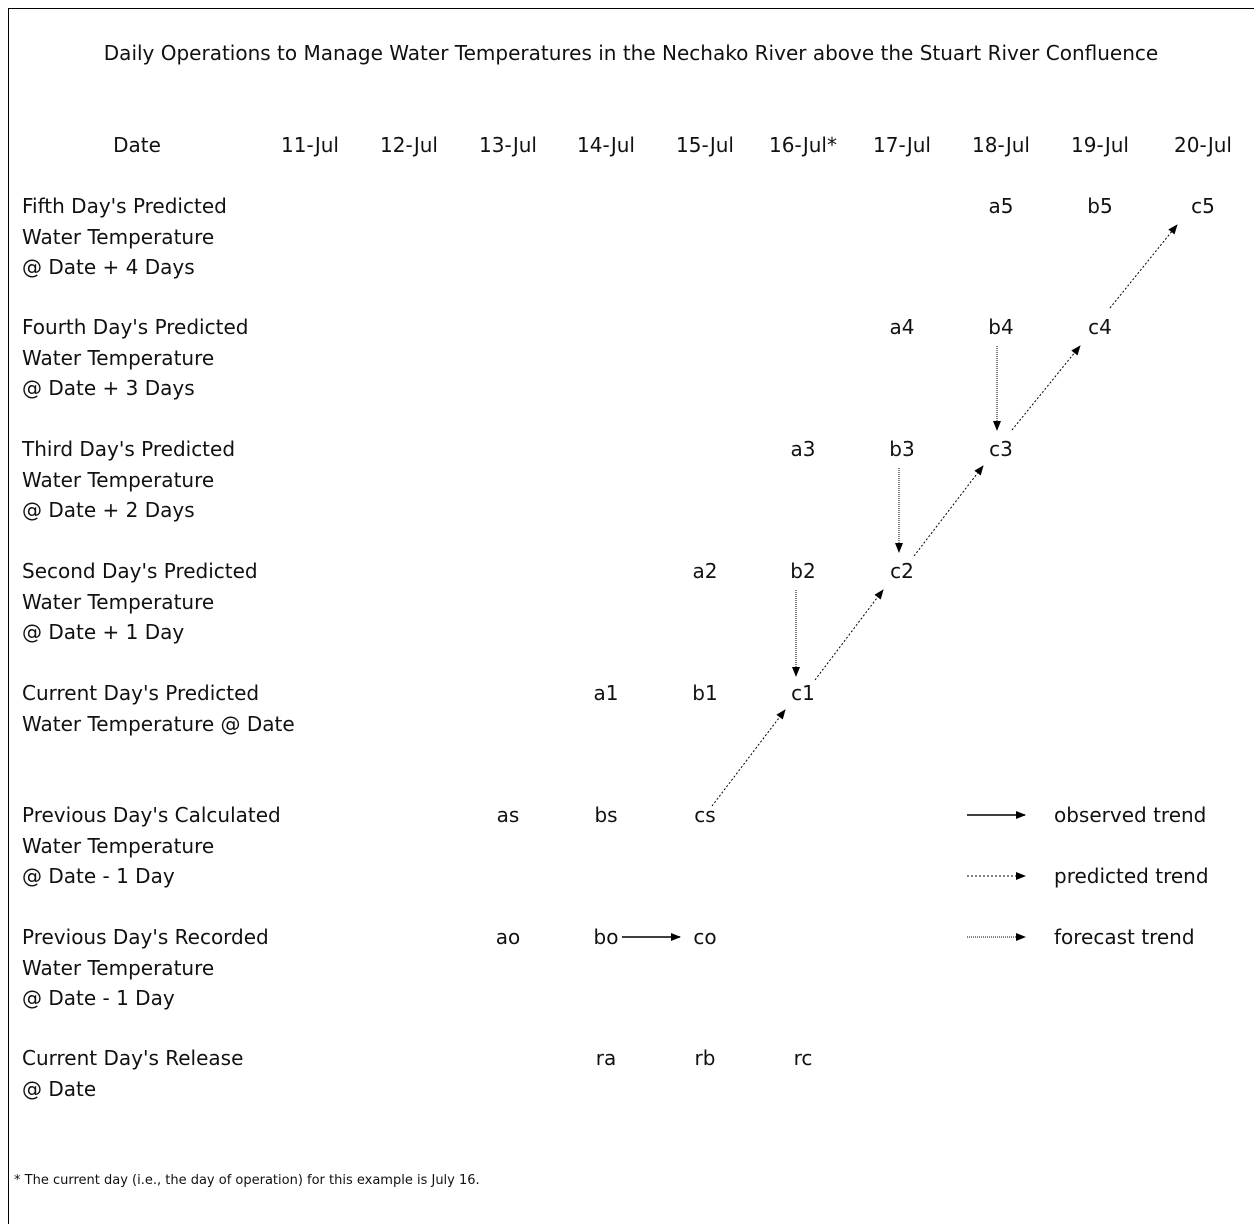 The image size is (1254, 1224). What do you see at coordinates (705, 1058) in the screenshot?
I see `cell-value: rb` at bounding box center [705, 1058].